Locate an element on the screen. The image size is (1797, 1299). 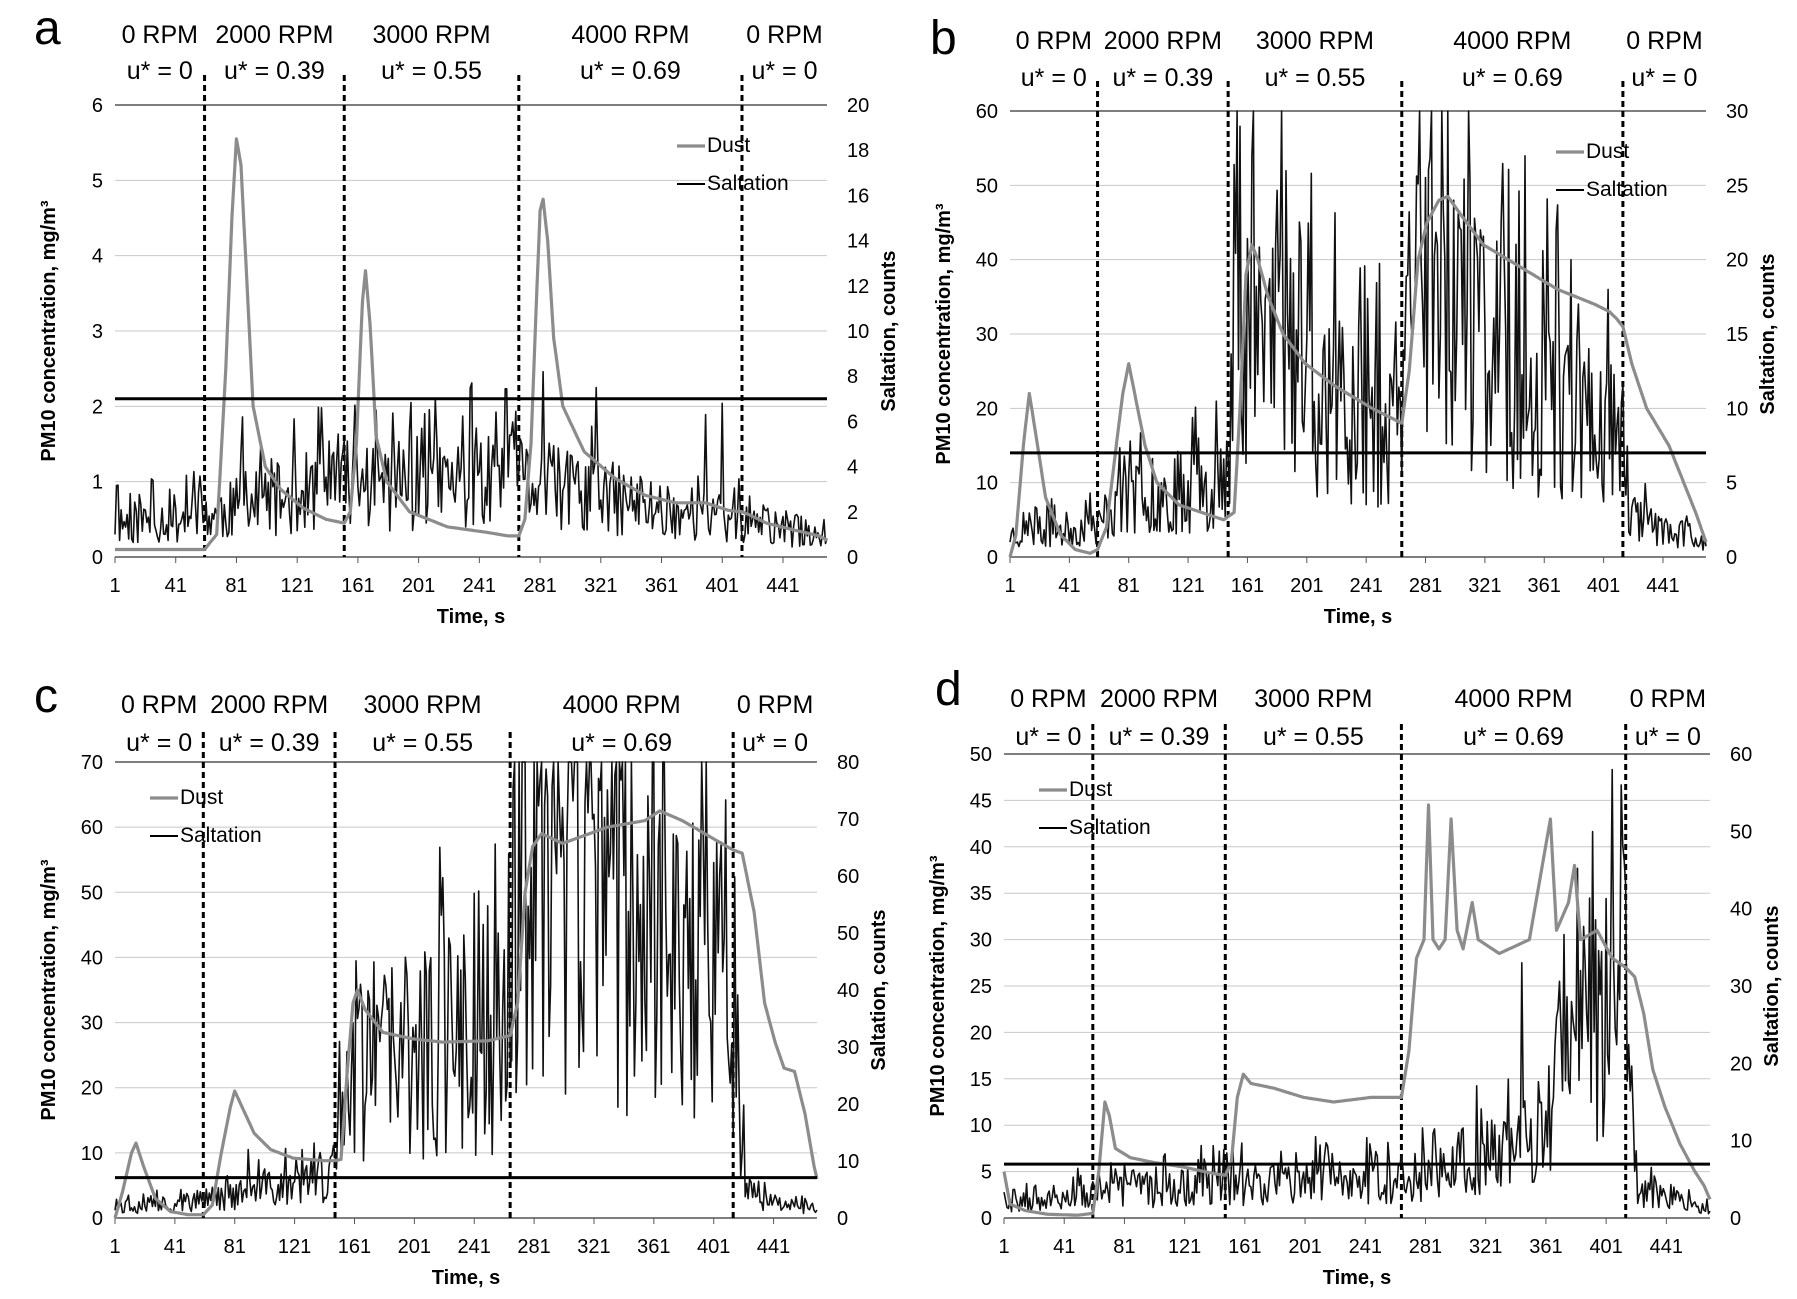
y-tick-label: 40 is located at coordinates (981, 848).